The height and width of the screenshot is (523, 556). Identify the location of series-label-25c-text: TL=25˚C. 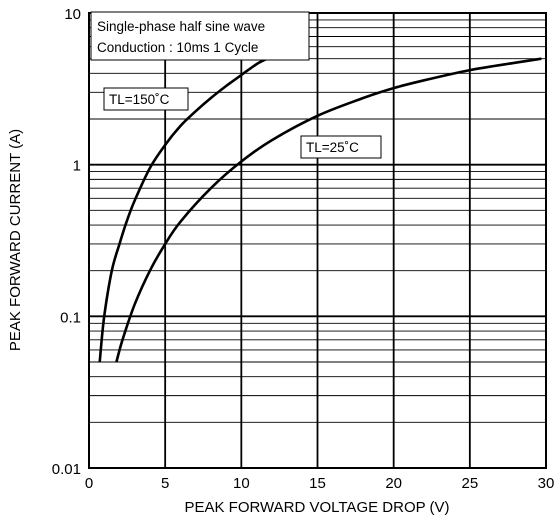
(332, 147).